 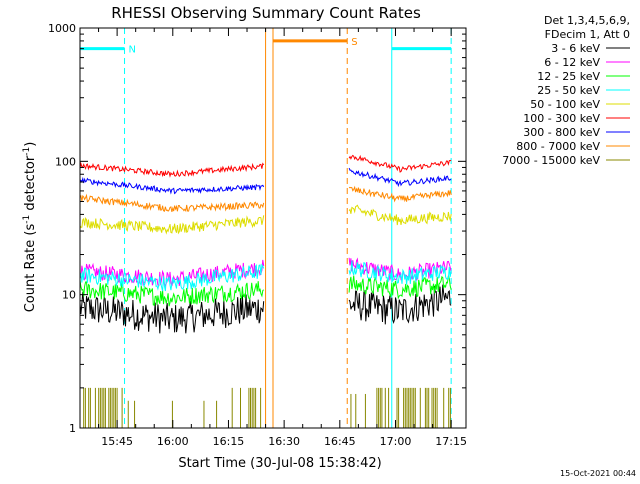 I want to click on x-tick-label: 16:45, so click(x=340, y=441).